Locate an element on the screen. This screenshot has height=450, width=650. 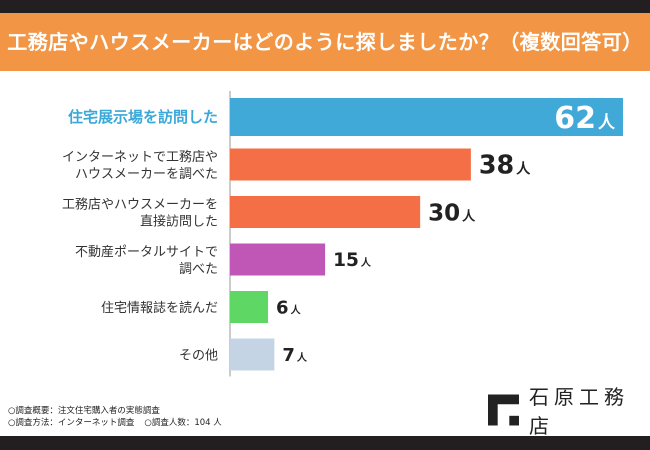
company-name: 石原工務店 is located at coordinates (578, 411).